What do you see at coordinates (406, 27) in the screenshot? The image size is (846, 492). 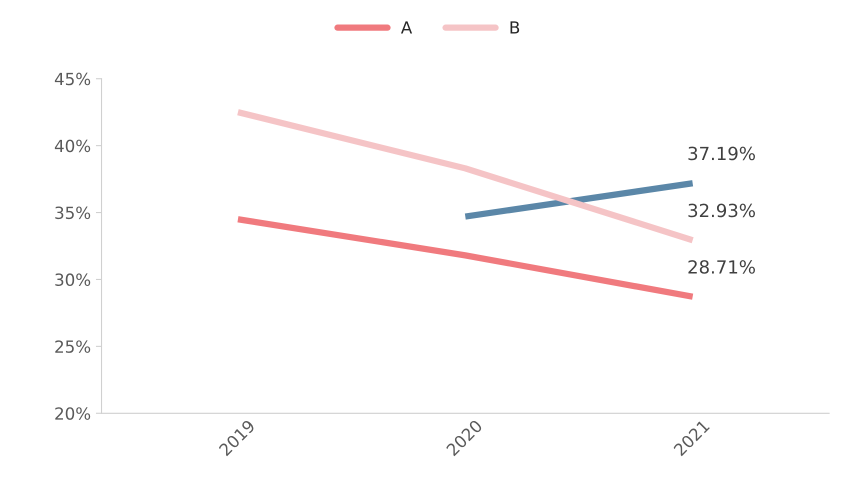 I see `legend-label: A` at bounding box center [406, 27].